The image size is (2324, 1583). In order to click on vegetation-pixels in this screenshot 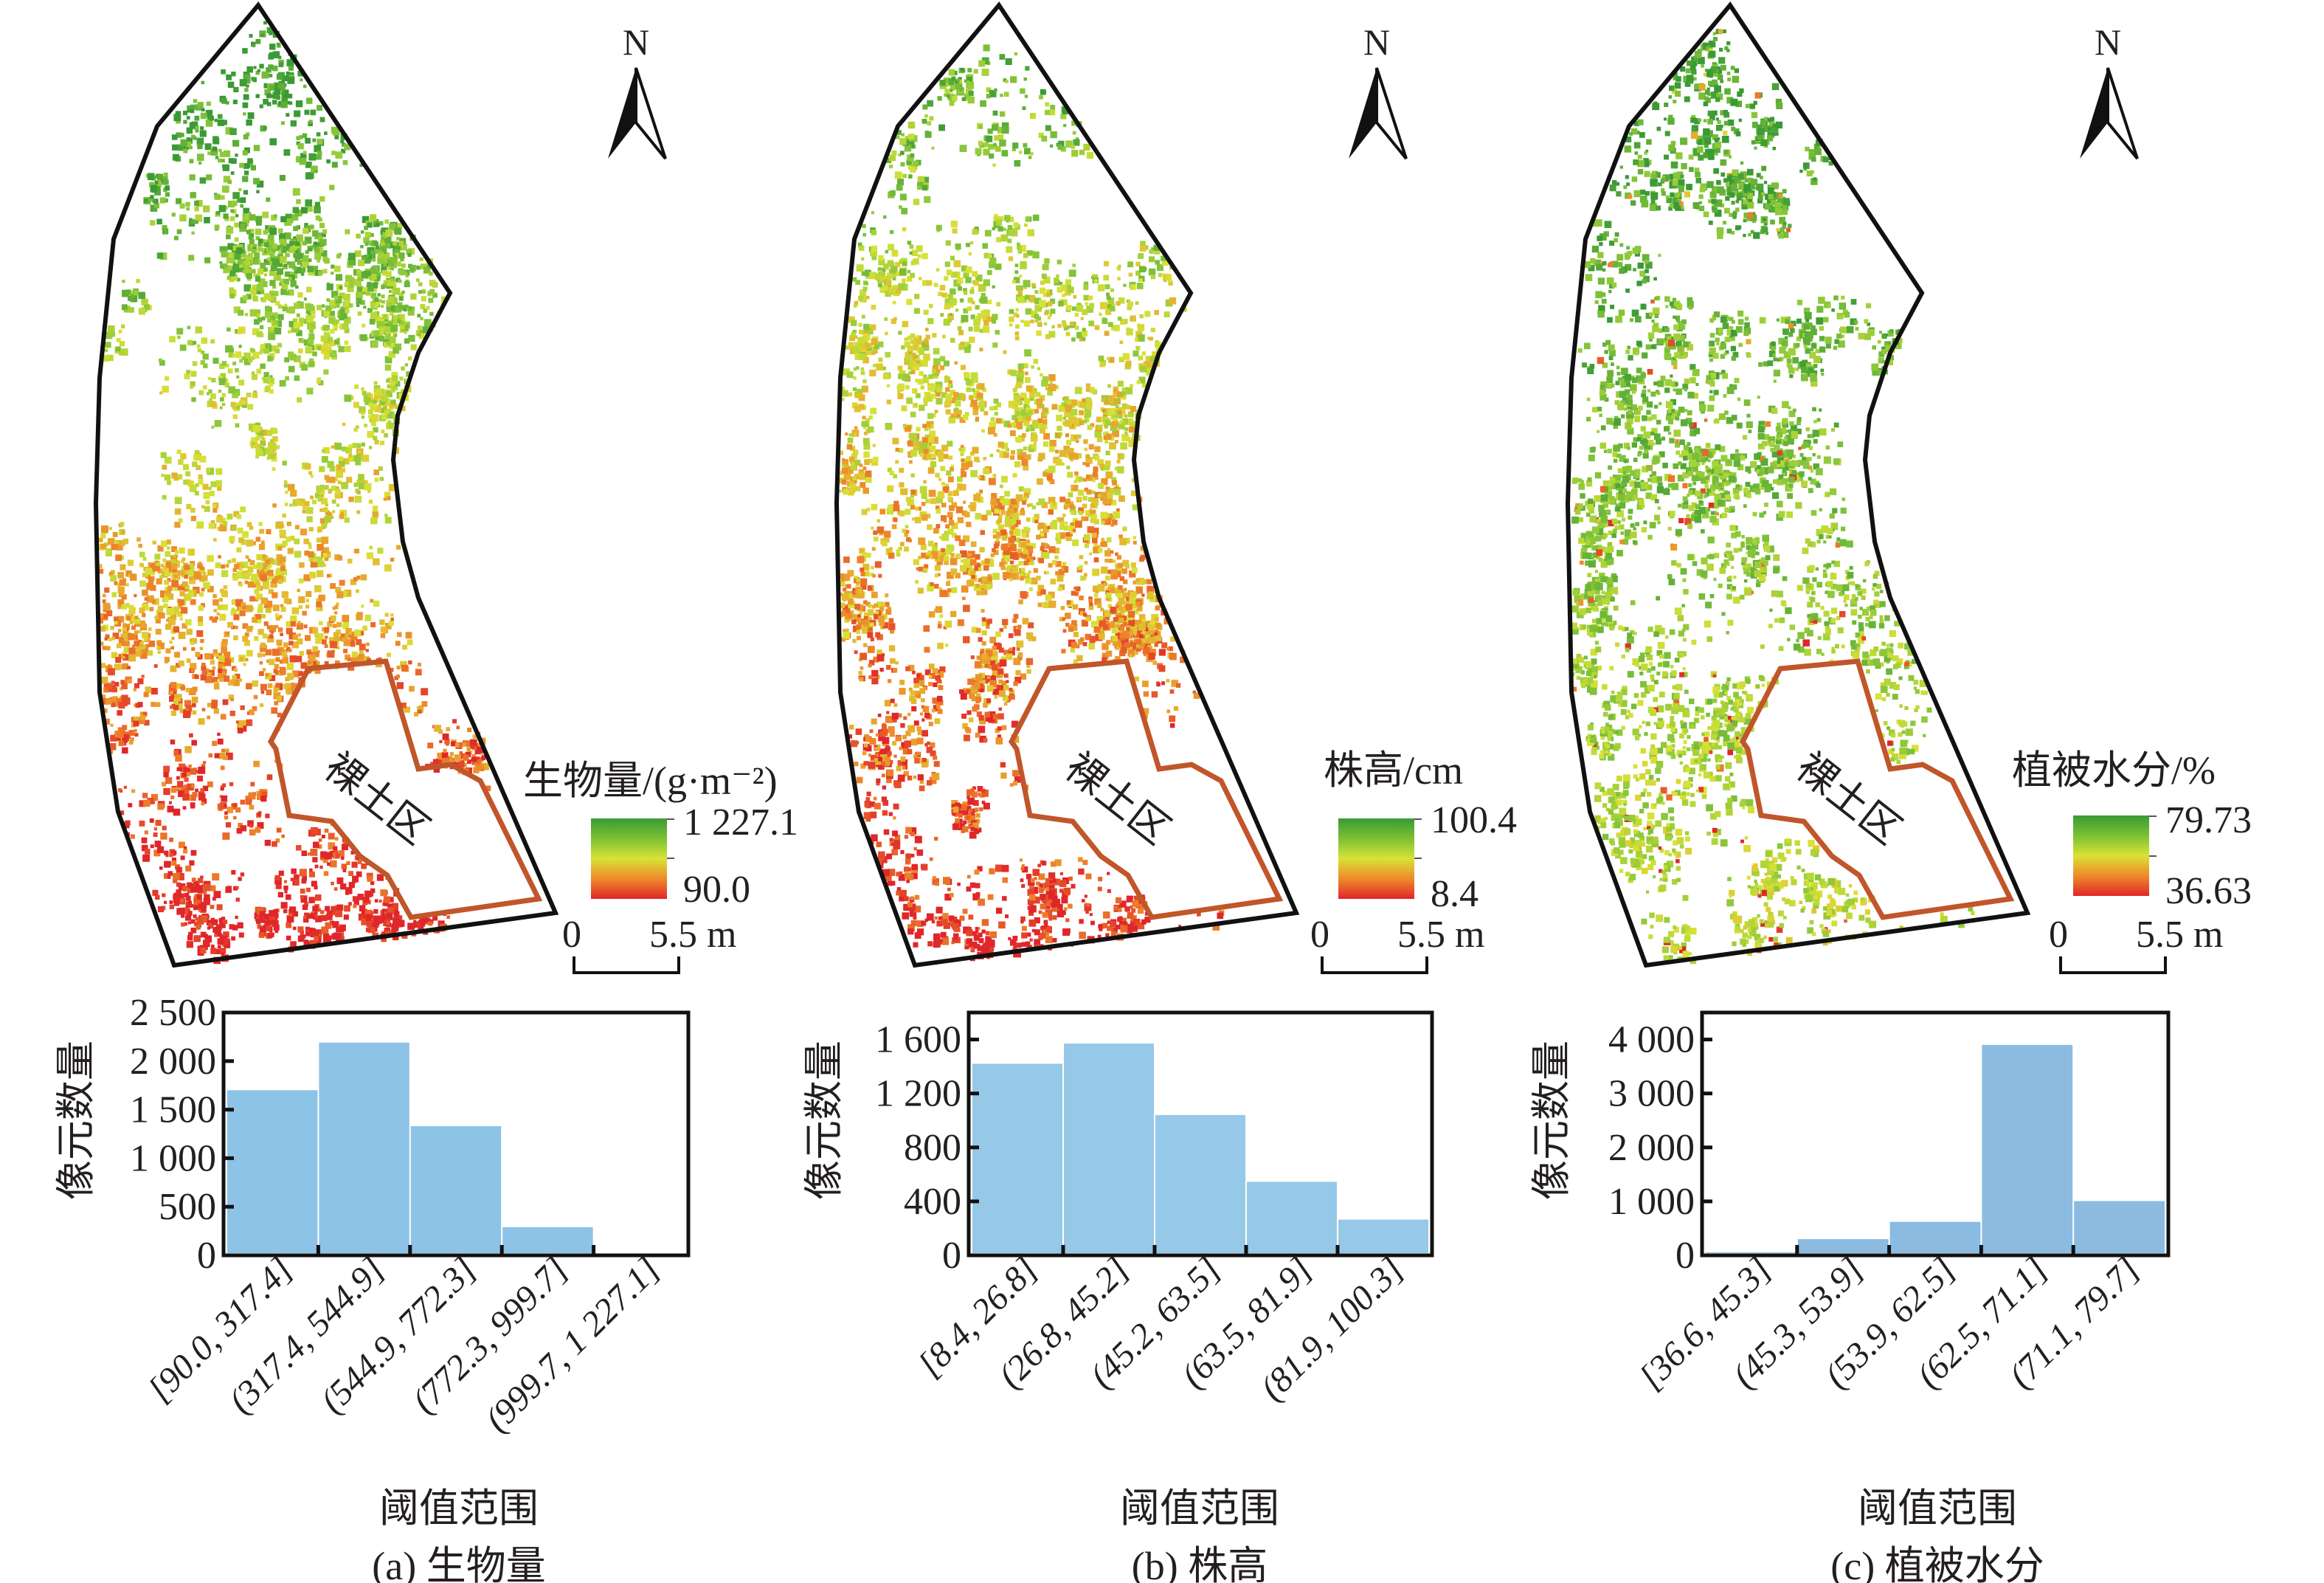, I will do `click(1031, 503)`.